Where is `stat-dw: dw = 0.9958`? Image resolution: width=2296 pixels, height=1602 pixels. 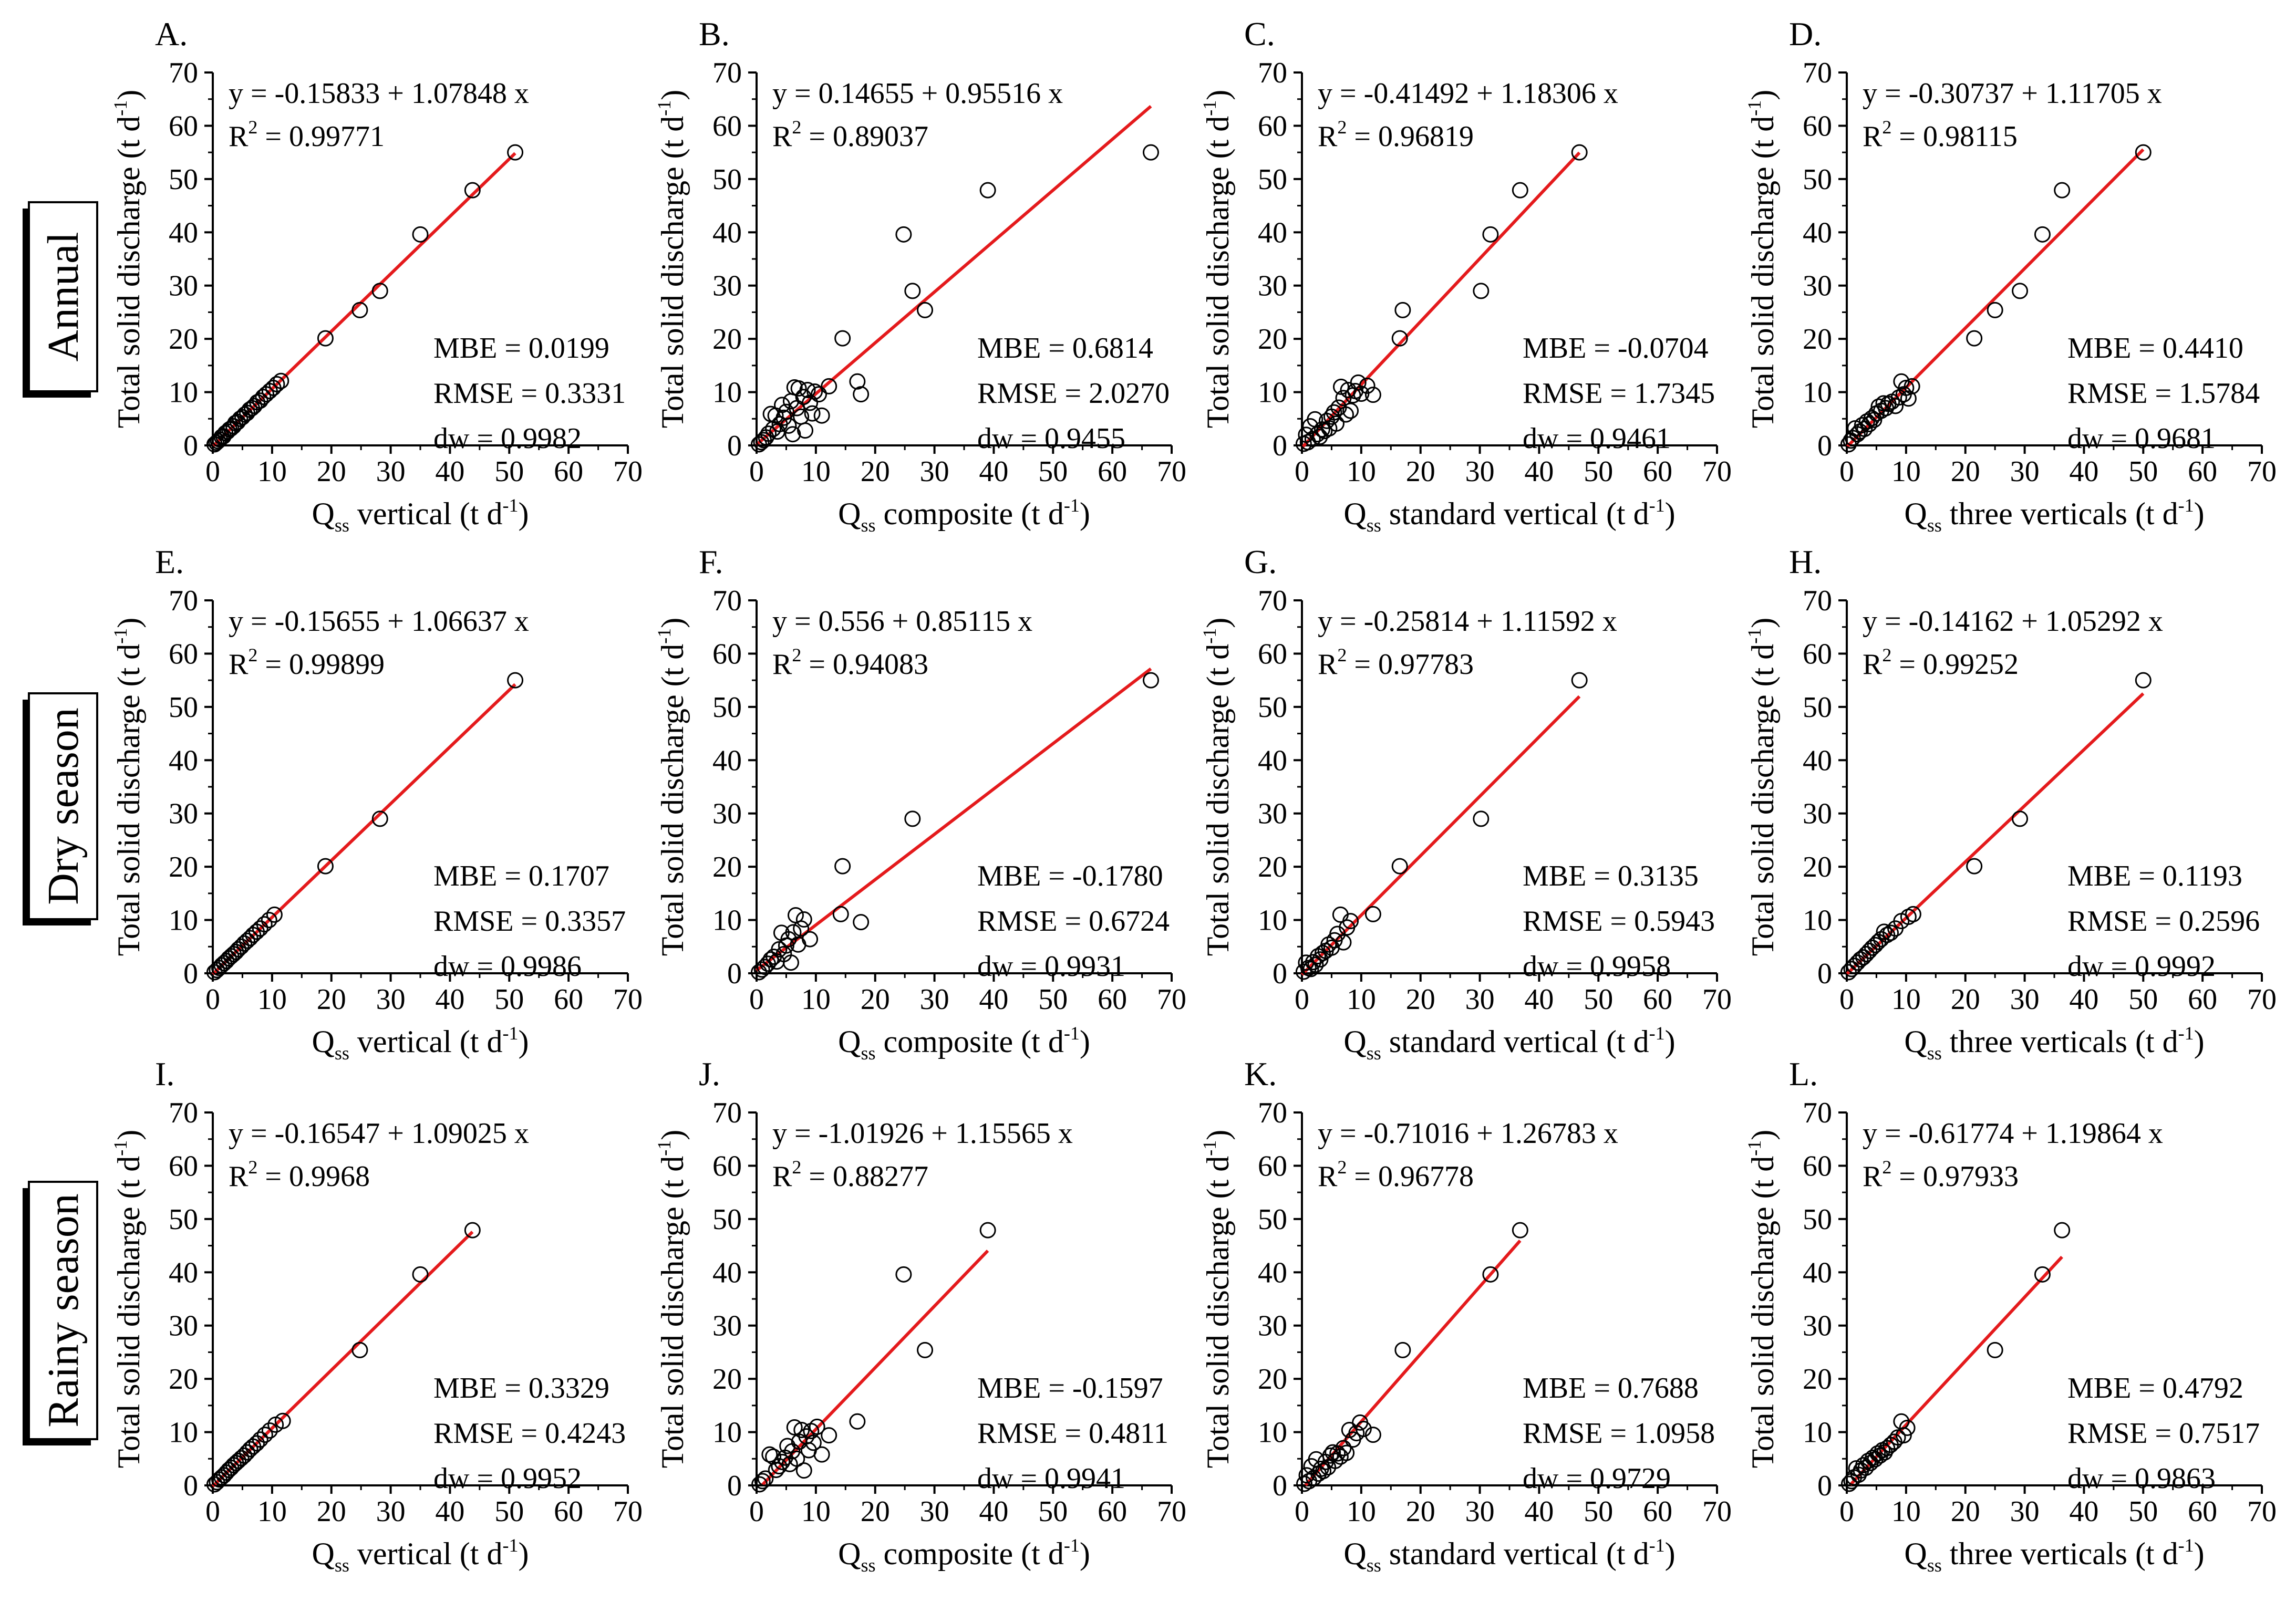
stat-dw: dw = 0.9958 is located at coordinates (1597, 966).